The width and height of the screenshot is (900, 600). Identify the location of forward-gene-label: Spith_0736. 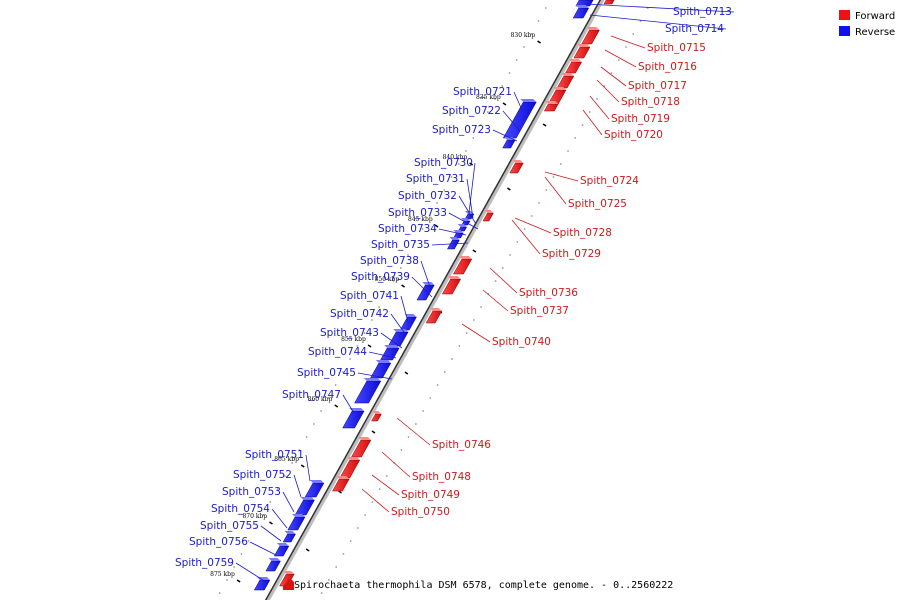
(548, 293).